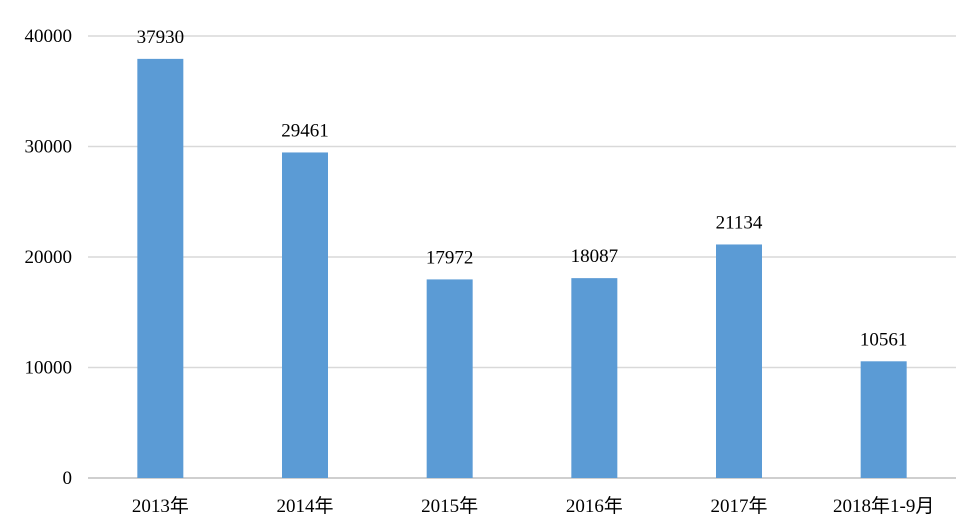 The width and height of the screenshot is (976, 532). Describe the element at coordinates (49, 368) in the screenshot. I see `y-tick-label: 10000` at that location.